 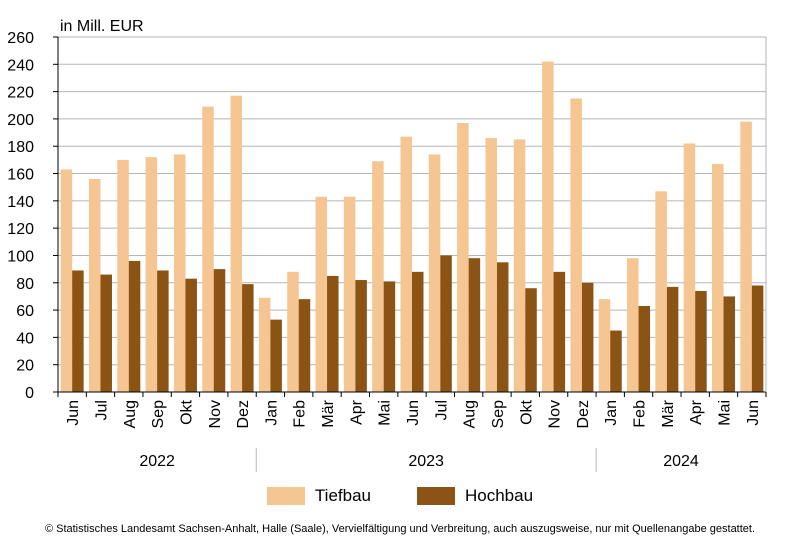 What do you see at coordinates (157, 461) in the screenshot?
I see `year-label: 2022` at bounding box center [157, 461].